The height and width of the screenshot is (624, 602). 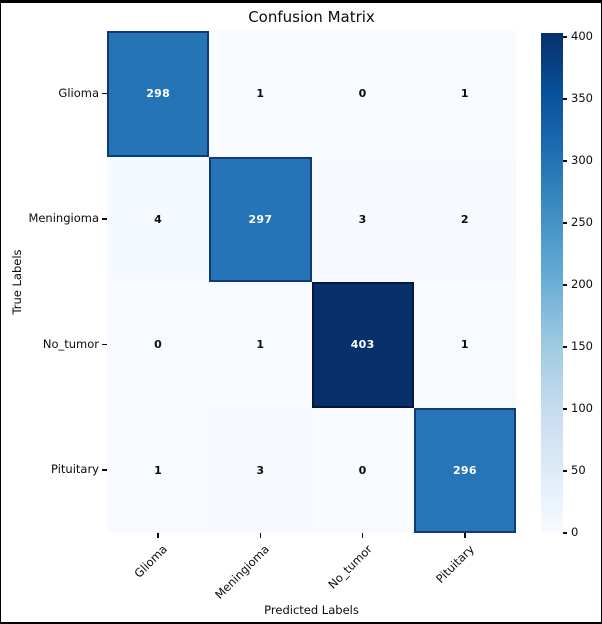 I want to click on ytick-label-Pituitary: Pituitary, so click(x=75, y=469).